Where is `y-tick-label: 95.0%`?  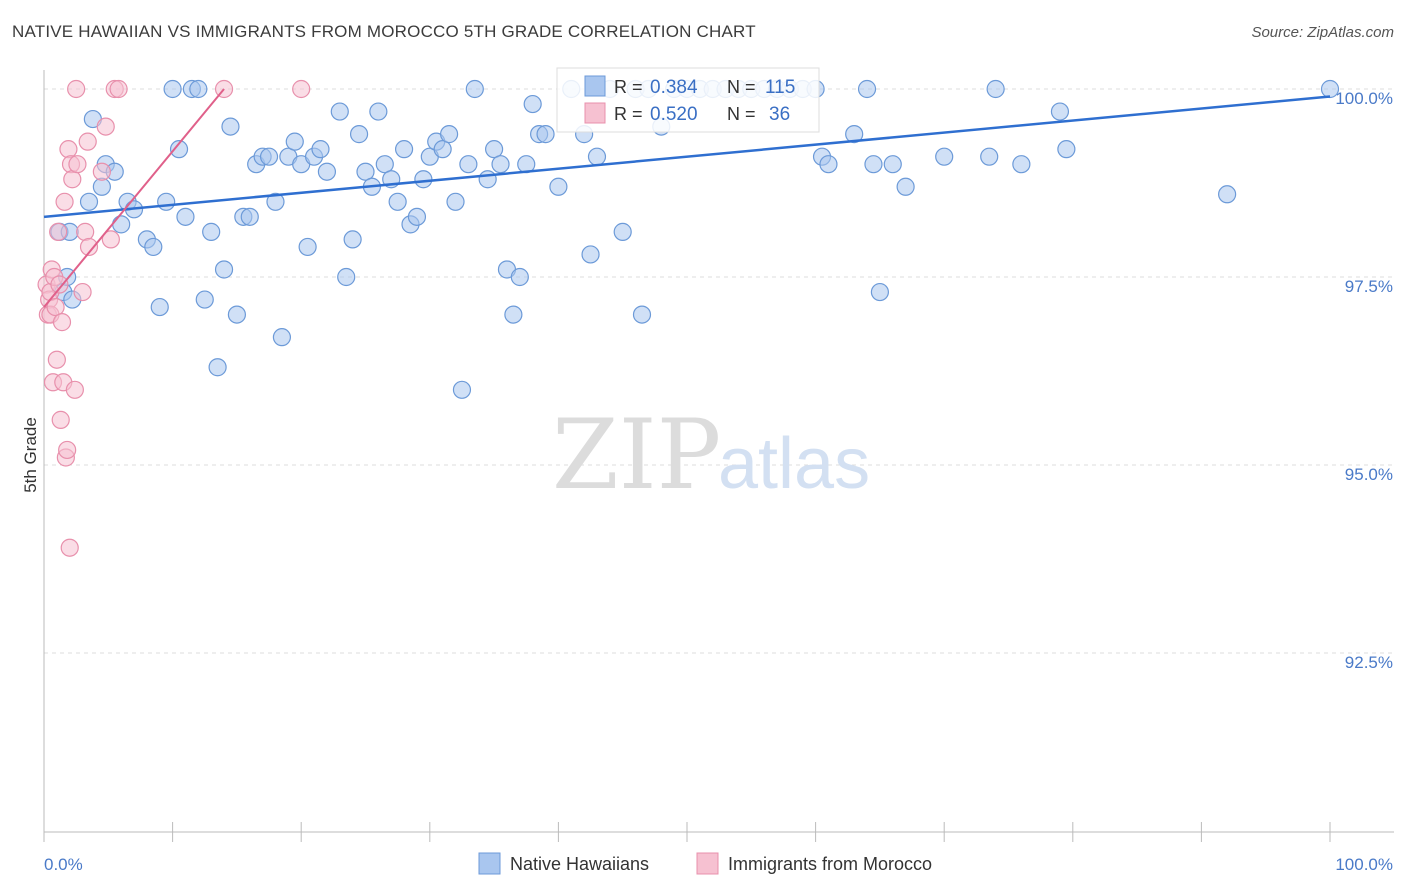
y-tick-label: 95.0% is located at coordinates (1369, 474).